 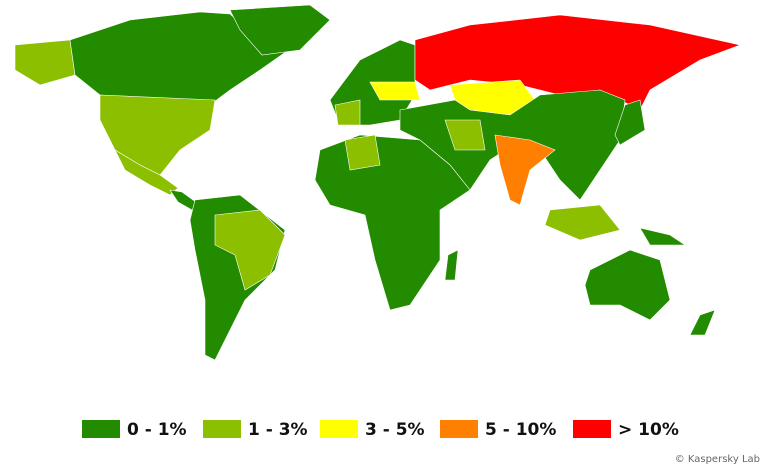 What do you see at coordinates (395, 91) in the screenshot?
I see `eastern-europe` at bounding box center [395, 91].